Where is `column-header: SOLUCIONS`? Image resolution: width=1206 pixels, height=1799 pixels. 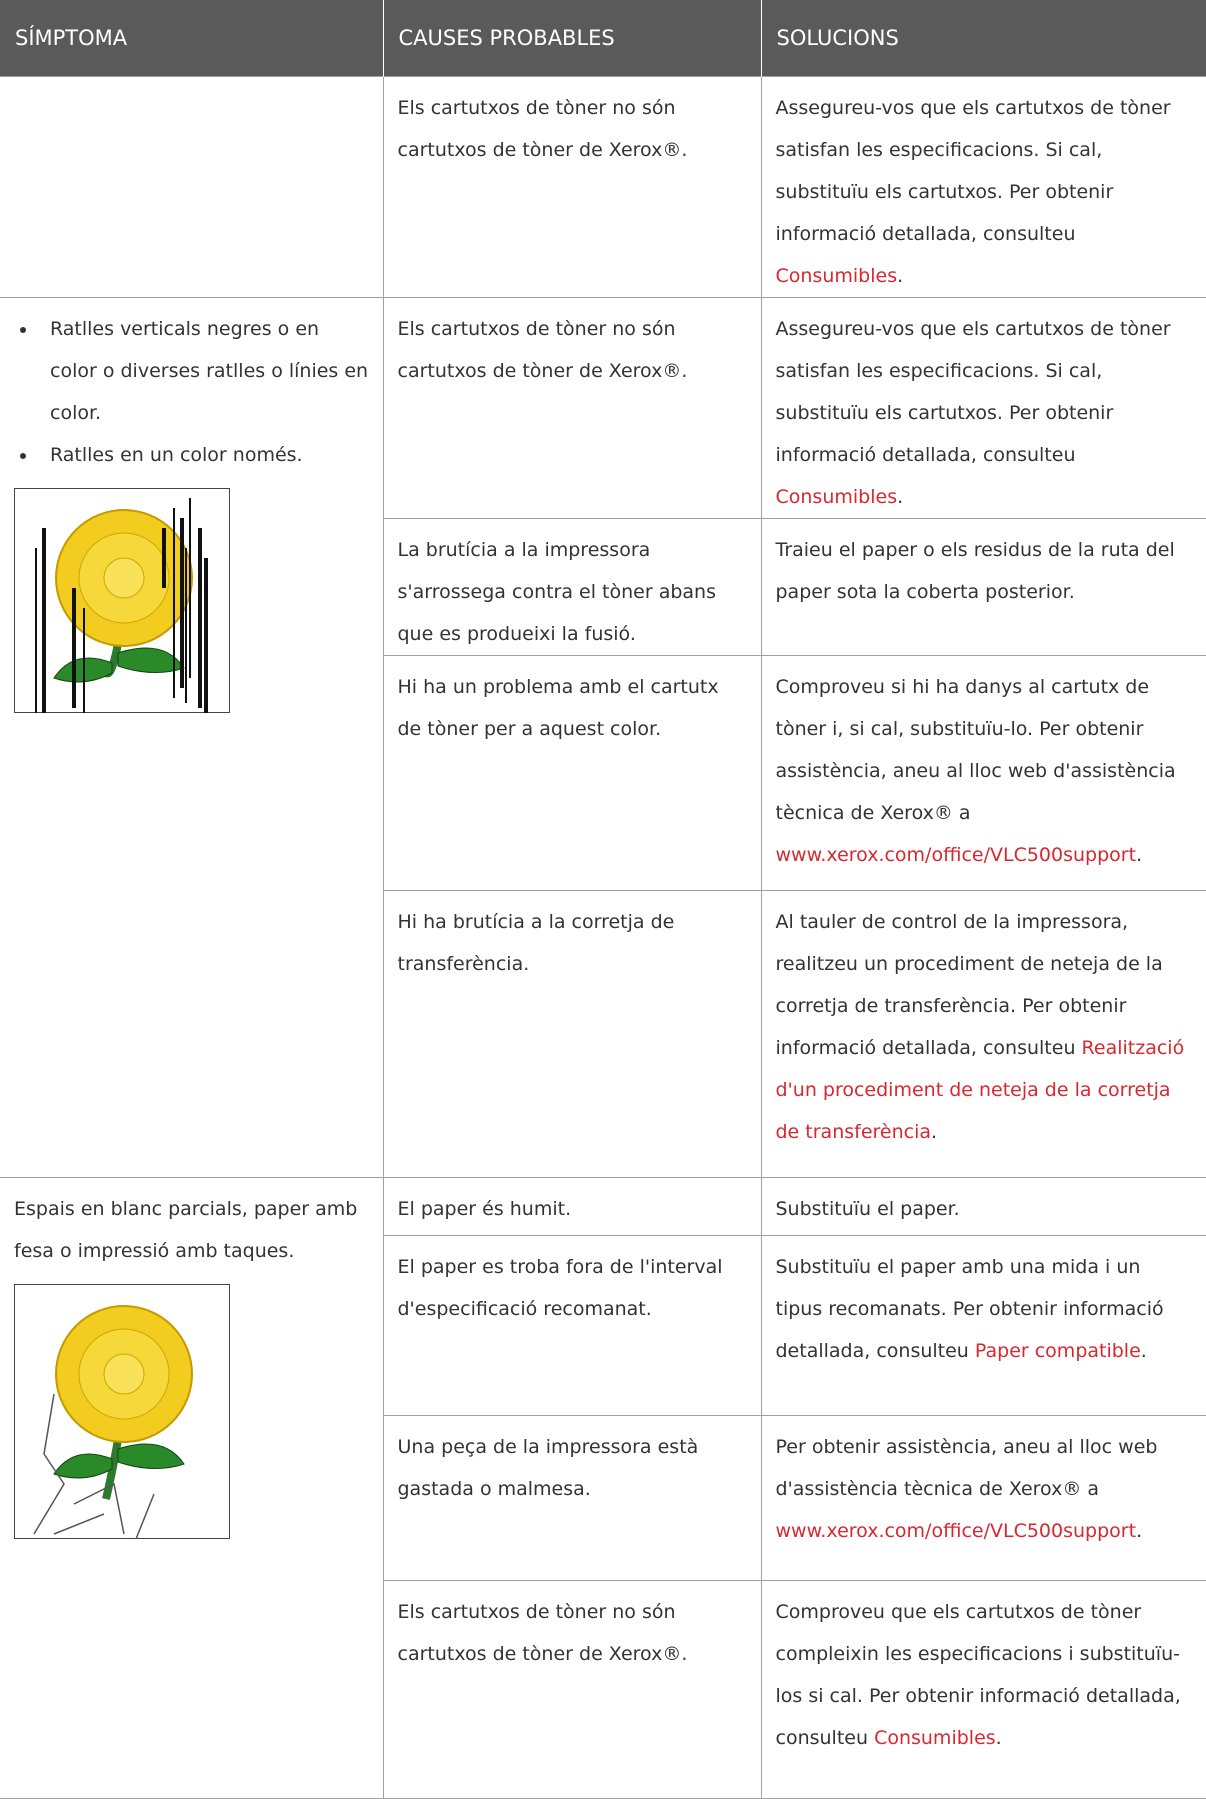
column-header: SOLUCIONS is located at coordinates (983, 38).